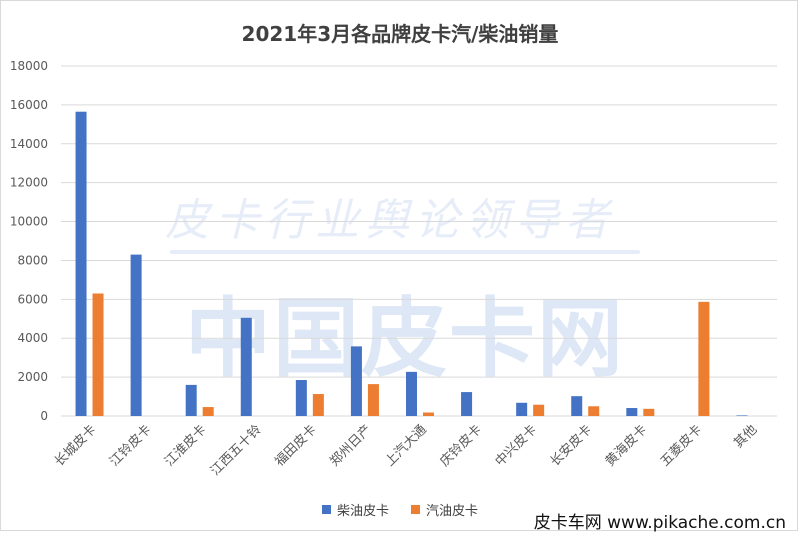  Describe the element at coordinates (32, 338) in the screenshot. I see `y-tick-label: 4000` at that location.